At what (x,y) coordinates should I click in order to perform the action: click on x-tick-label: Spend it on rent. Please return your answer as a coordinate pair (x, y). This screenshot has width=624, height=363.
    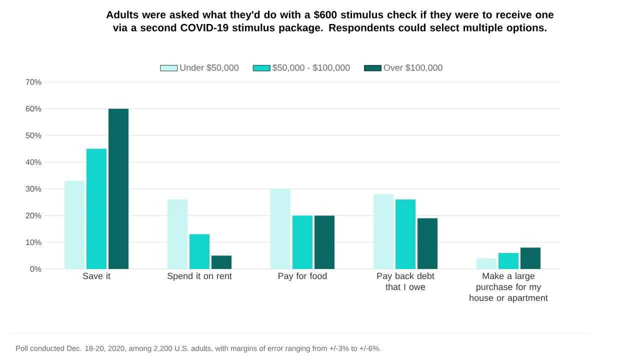
    Looking at the image, I should click on (200, 276).